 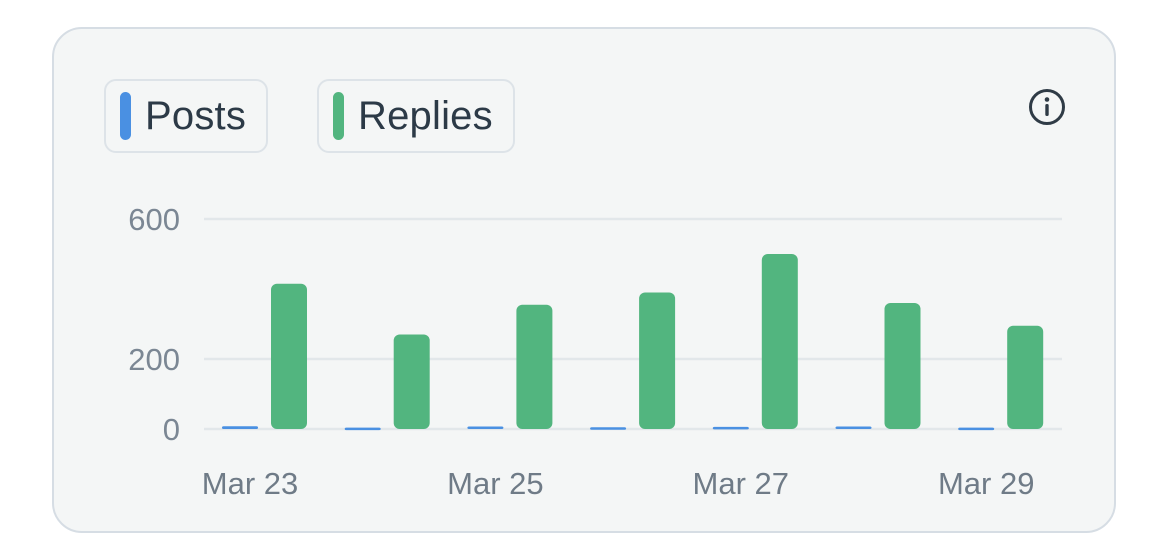 I want to click on x-tick-label: Mar 25, so click(x=495, y=483).